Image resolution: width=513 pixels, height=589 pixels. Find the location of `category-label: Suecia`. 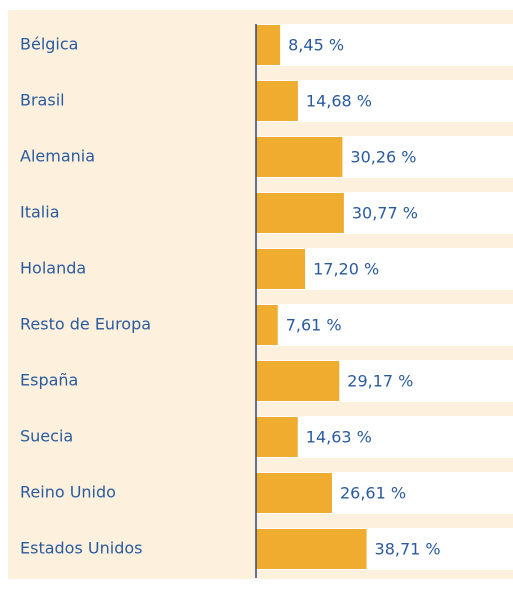

category-label: Suecia is located at coordinates (46, 436).